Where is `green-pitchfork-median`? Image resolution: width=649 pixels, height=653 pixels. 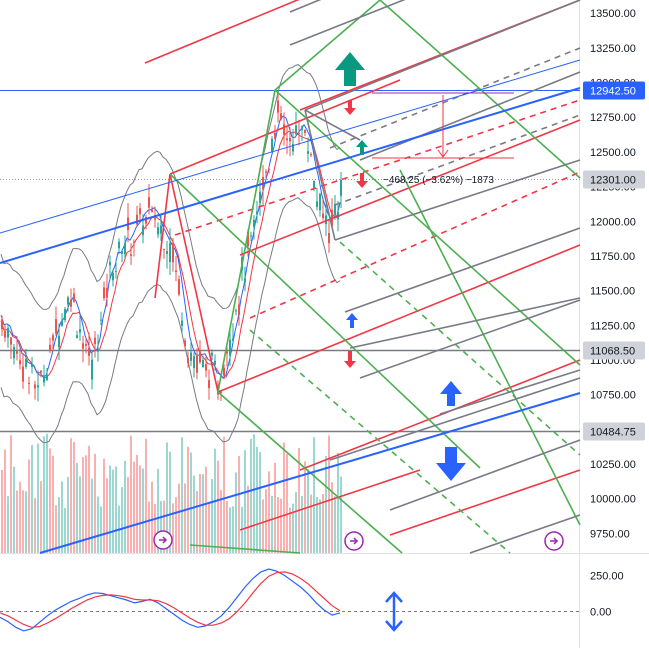 green-pitchfork-median is located at coordinates (380, 441).